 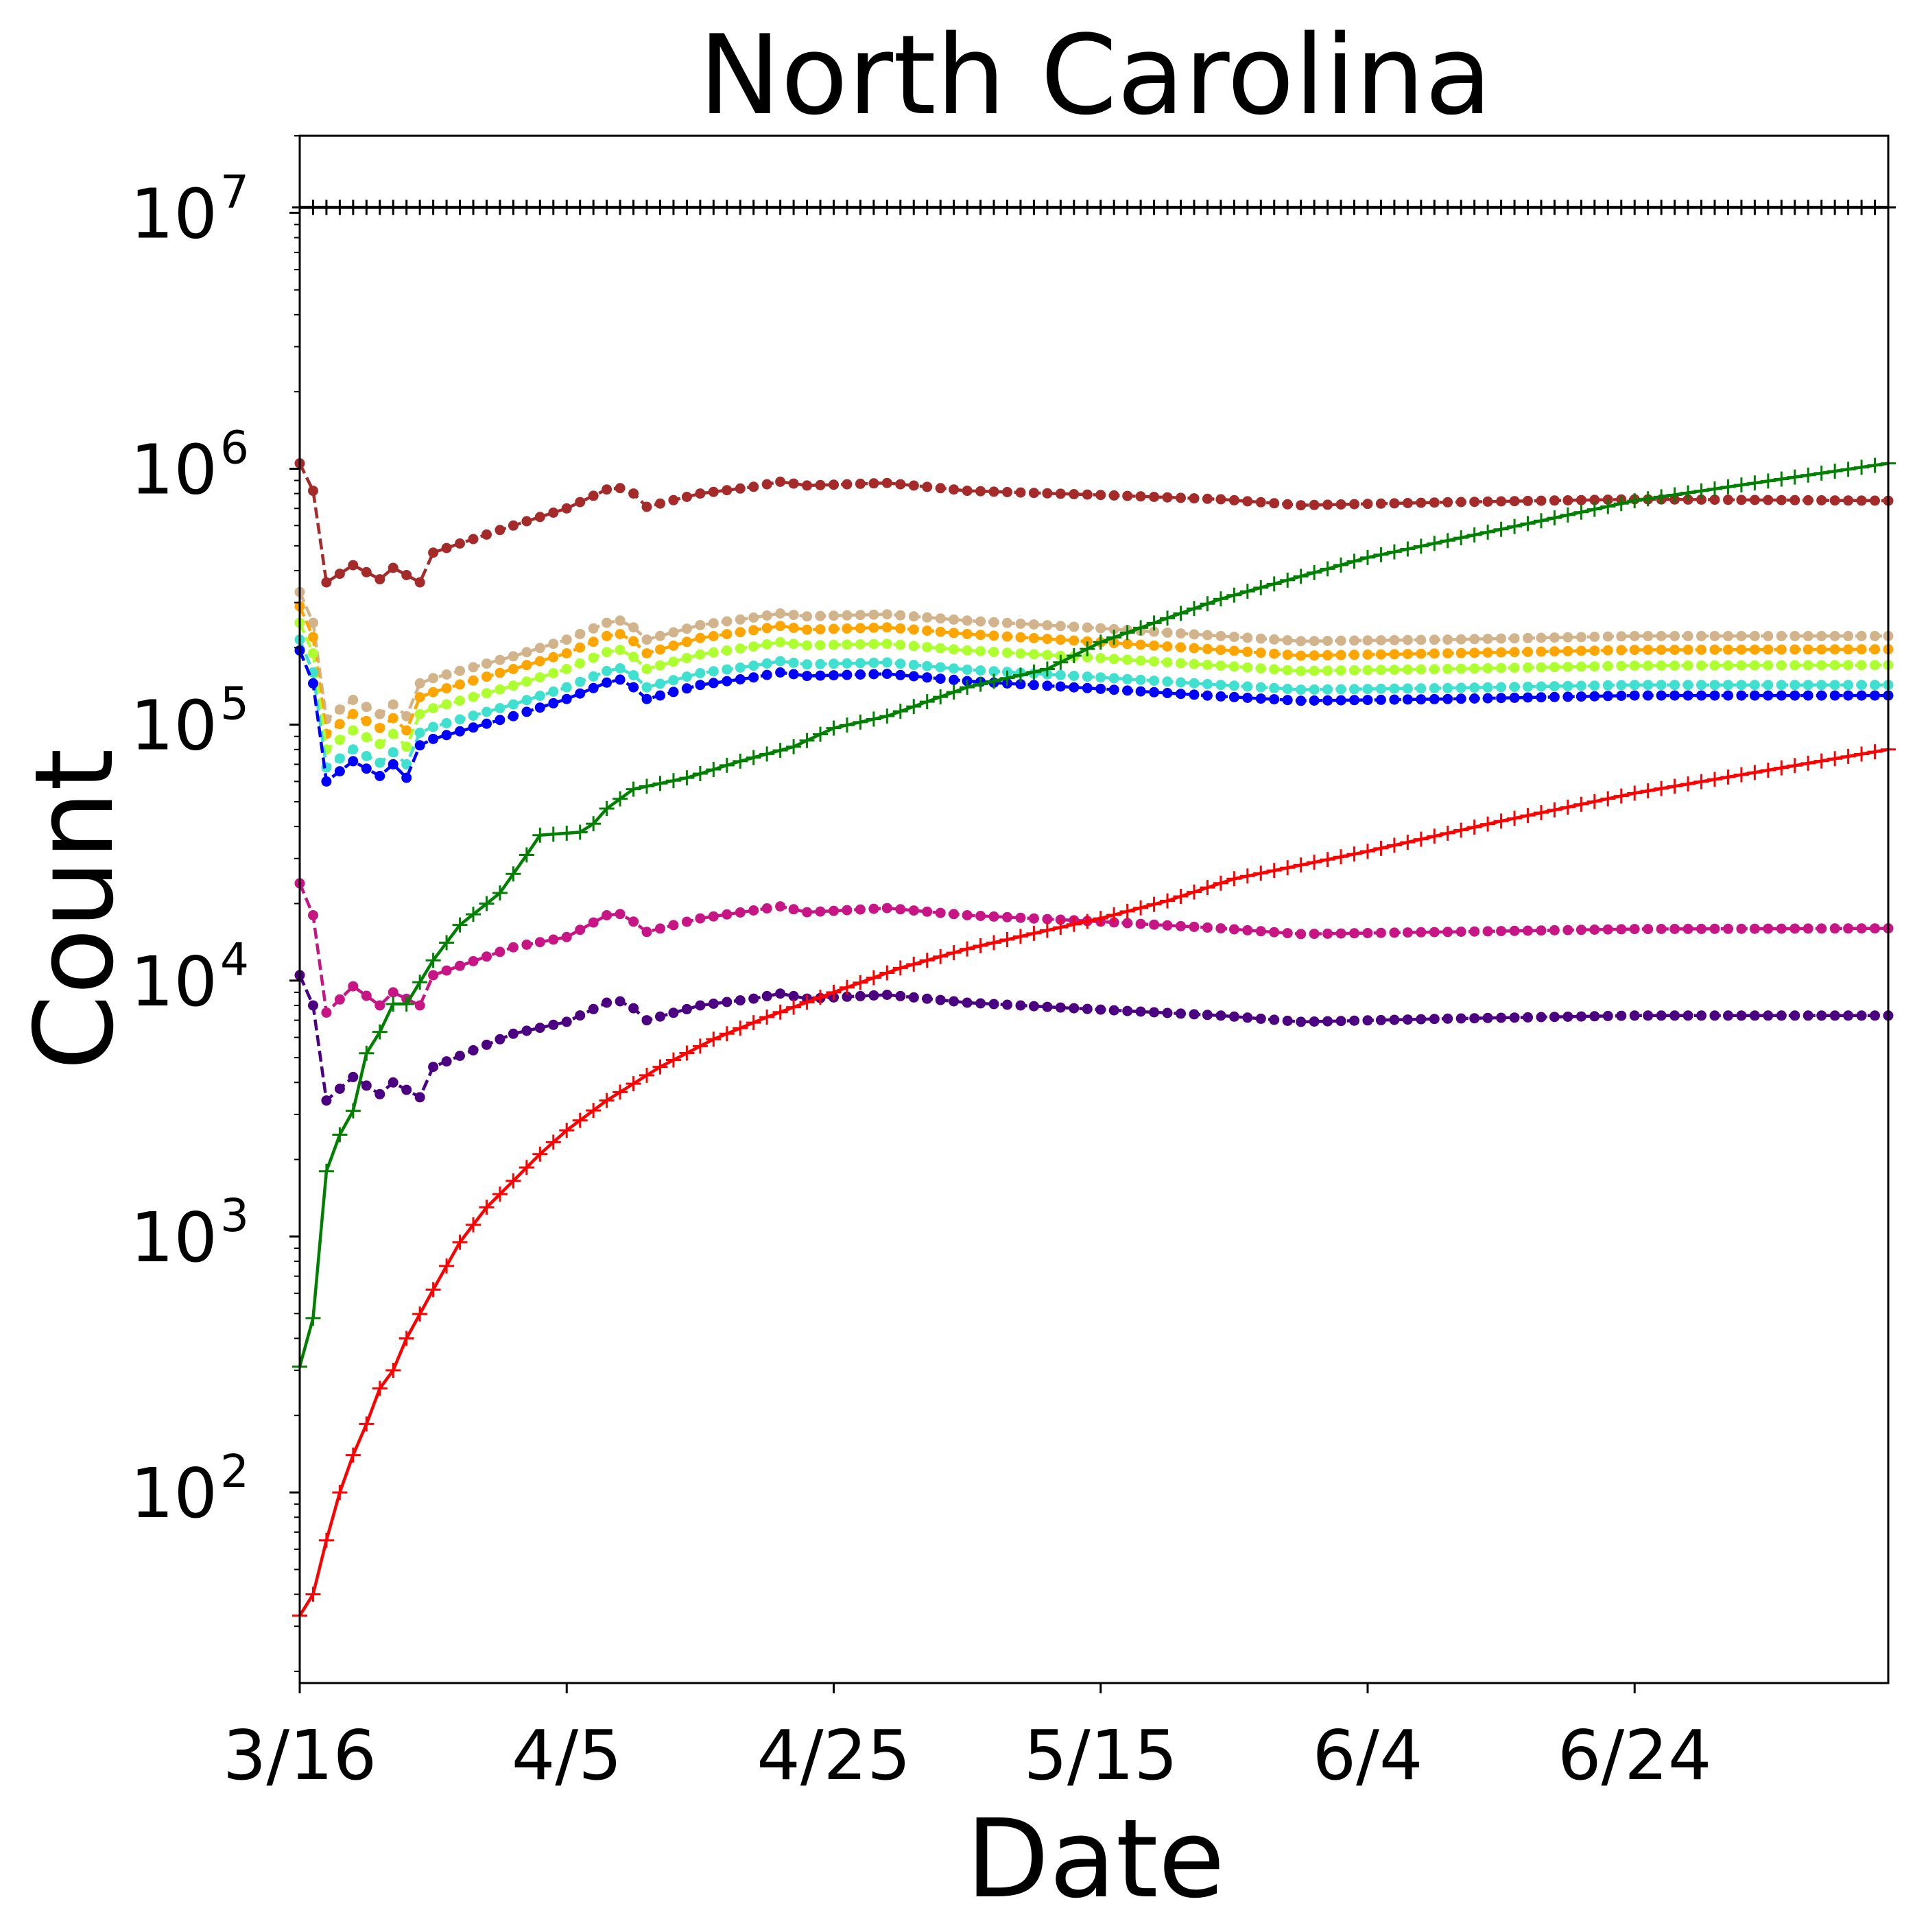 What do you see at coordinates (1635, 1755) in the screenshot?
I see `x-tick-label: 6/24` at bounding box center [1635, 1755].